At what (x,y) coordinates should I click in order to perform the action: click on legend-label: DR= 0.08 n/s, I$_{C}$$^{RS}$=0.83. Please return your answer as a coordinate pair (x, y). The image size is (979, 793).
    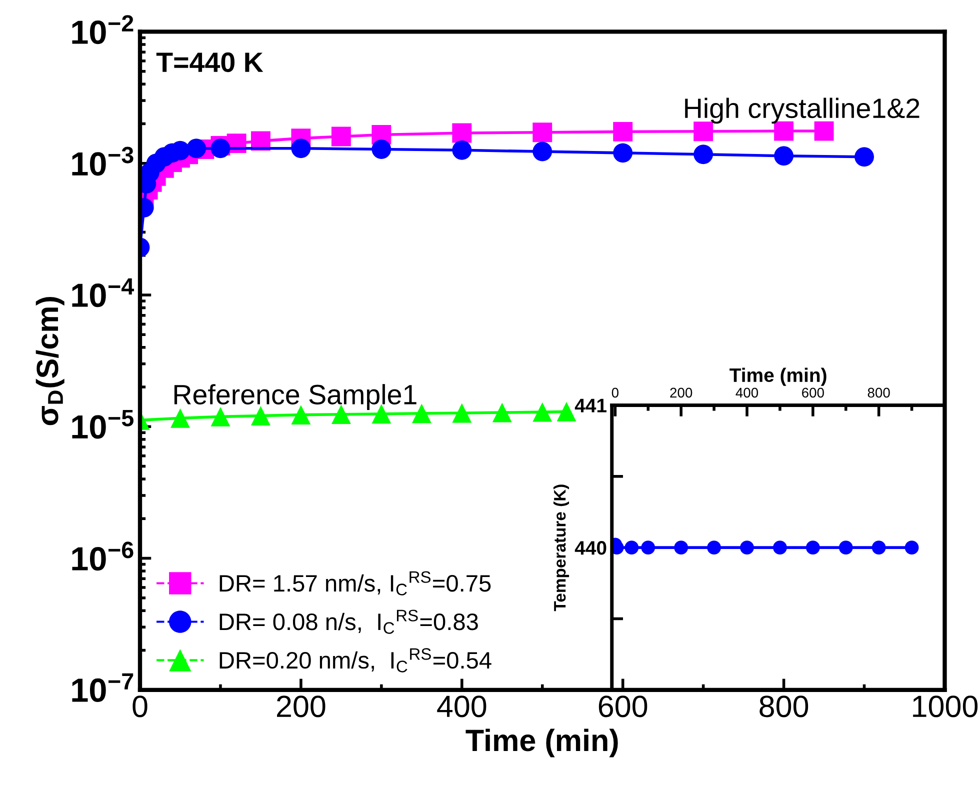
    Looking at the image, I should click on (349, 622).